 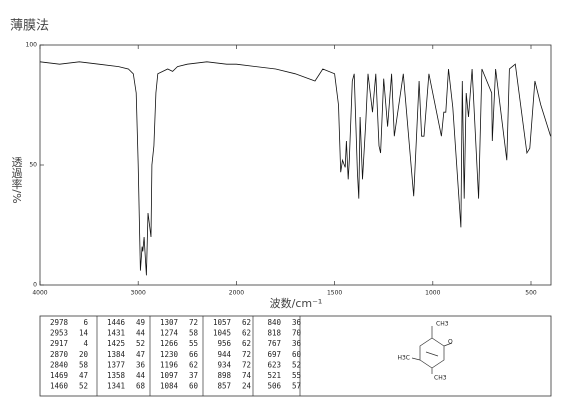 I want to click on y-tick-label: 100, so click(x=32, y=45).